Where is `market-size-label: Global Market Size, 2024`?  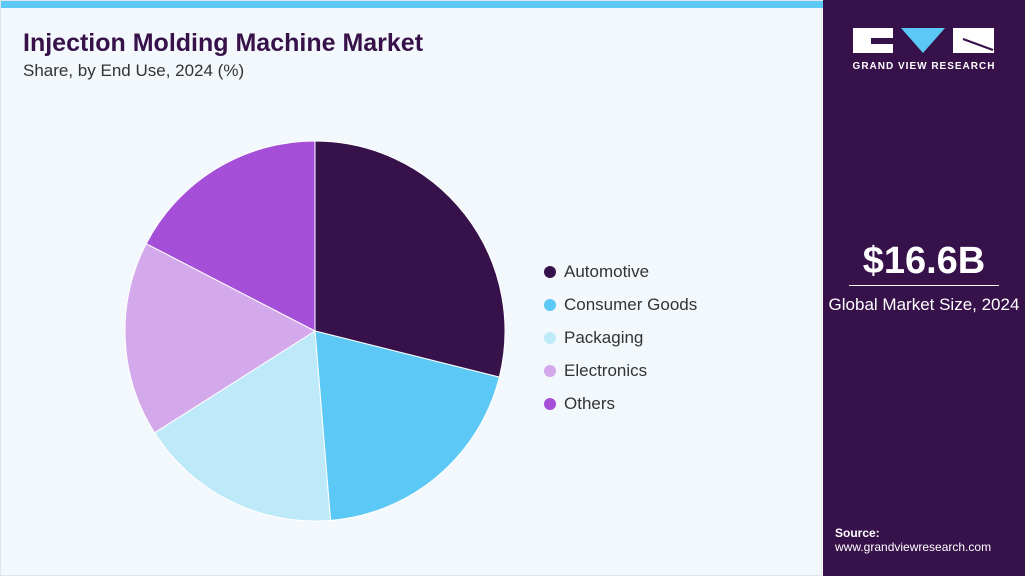 market-size-label: Global Market Size, 2024 is located at coordinates (924, 304).